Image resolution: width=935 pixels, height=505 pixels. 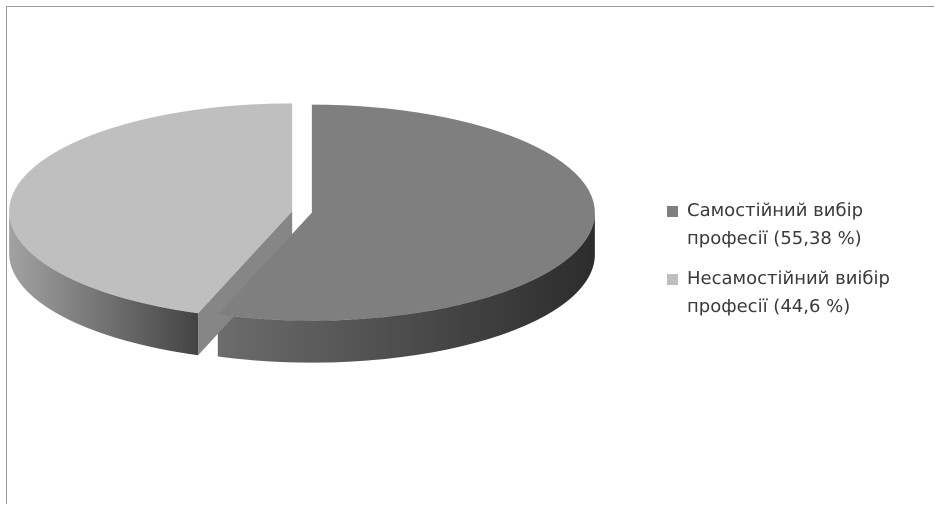 What do you see at coordinates (775, 224) in the screenshot?
I see `legend-label-1: Самостійний вибір професії (55,38 %)` at bounding box center [775, 224].